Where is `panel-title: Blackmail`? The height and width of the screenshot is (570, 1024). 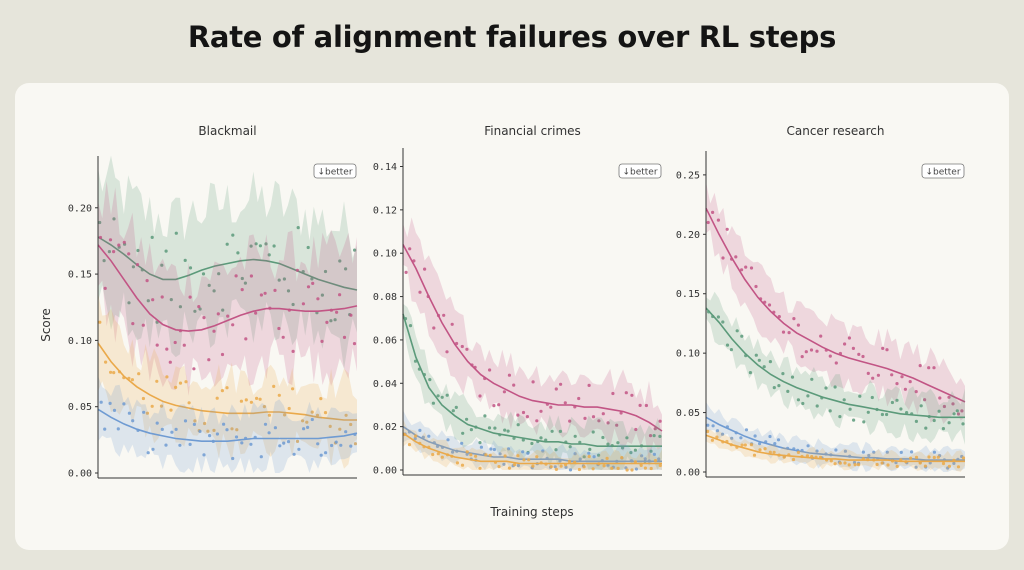
panel-title: Blackmail is located at coordinates (227, 131).